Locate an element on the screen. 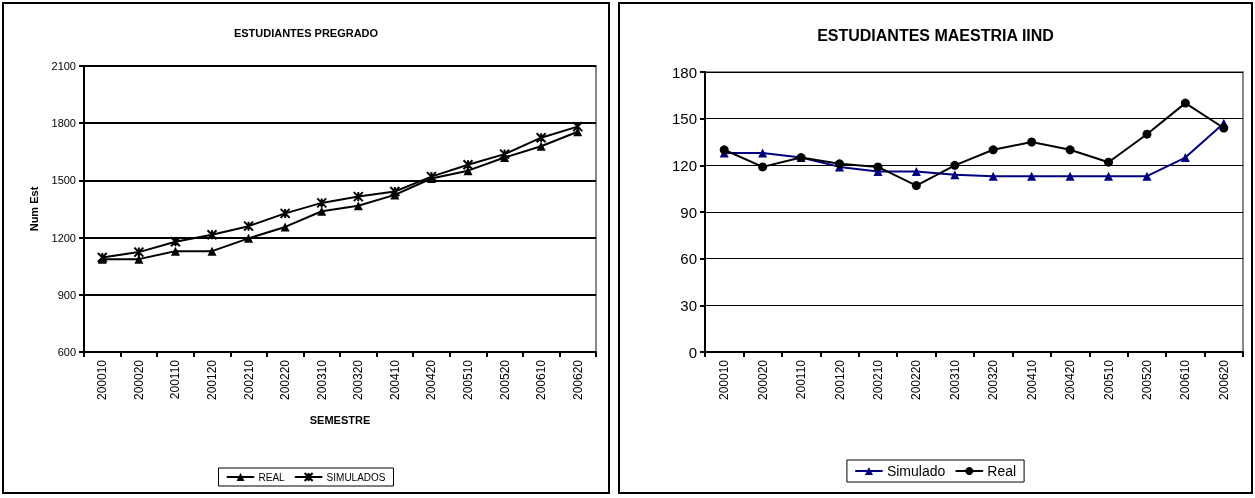  y-tick-label: 180 is located at coordinates (684, 72).